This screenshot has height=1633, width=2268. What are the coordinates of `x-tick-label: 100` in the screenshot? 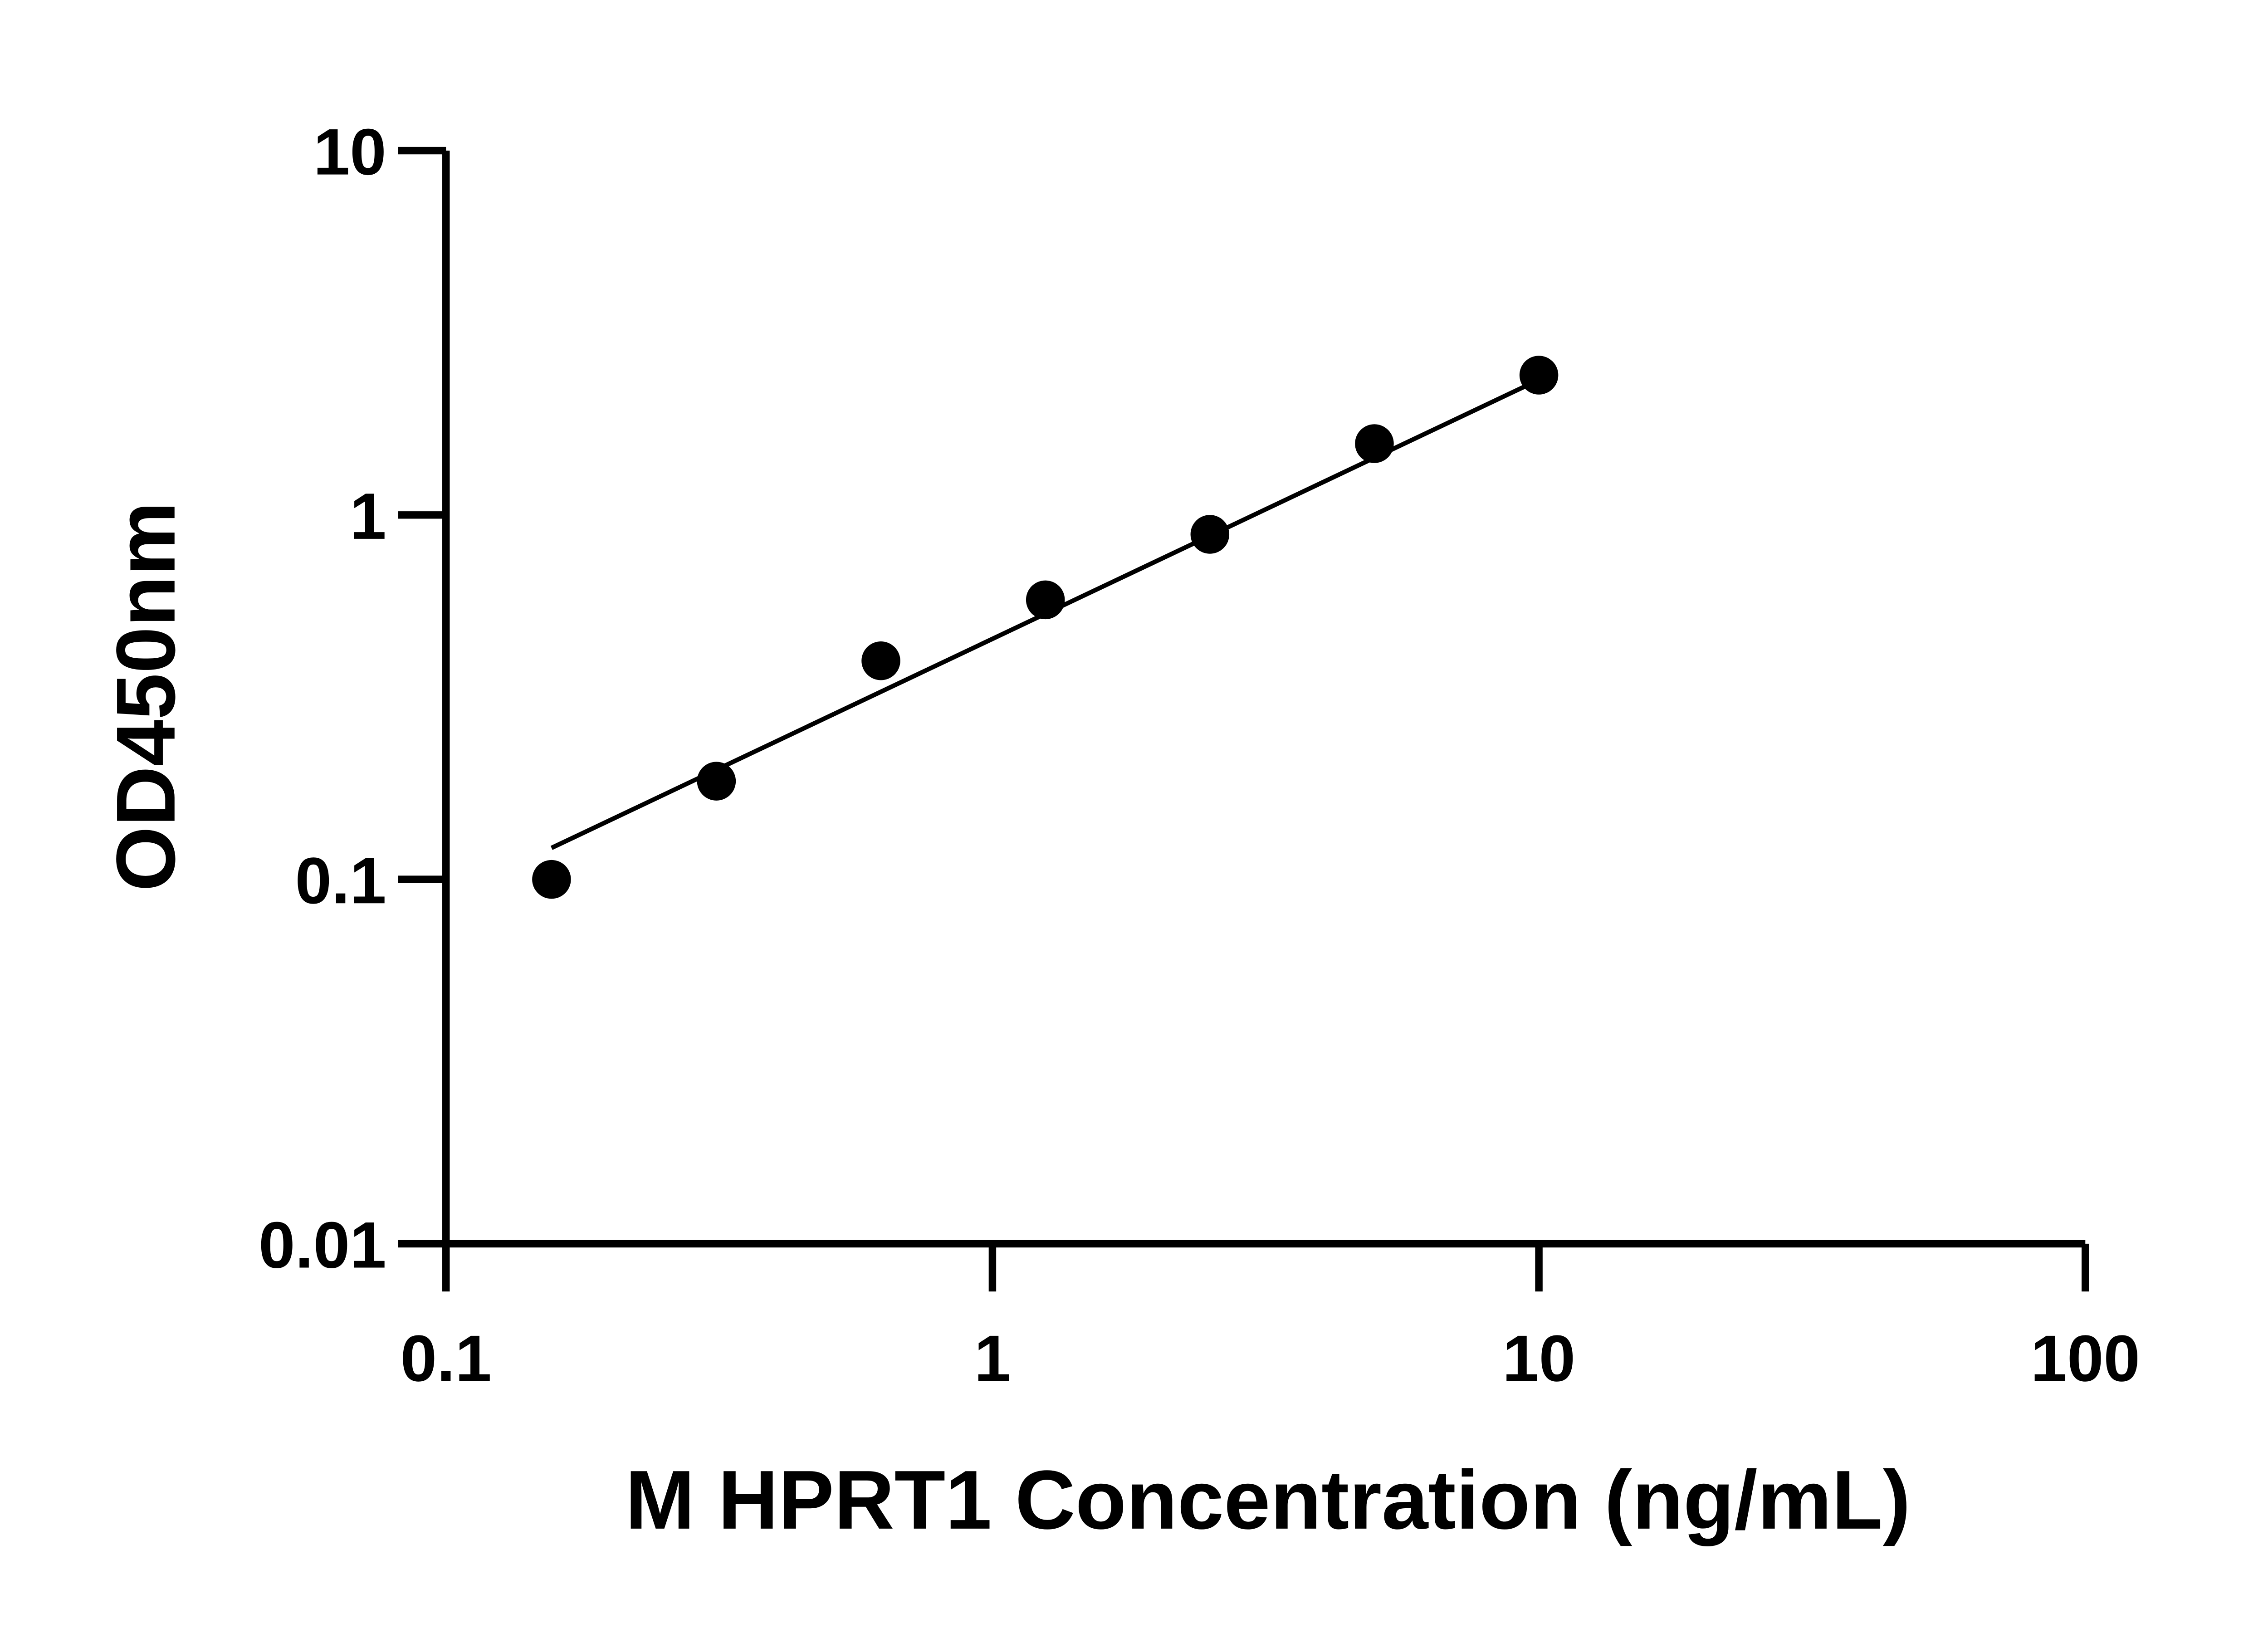 It's located at (2086, 1358).